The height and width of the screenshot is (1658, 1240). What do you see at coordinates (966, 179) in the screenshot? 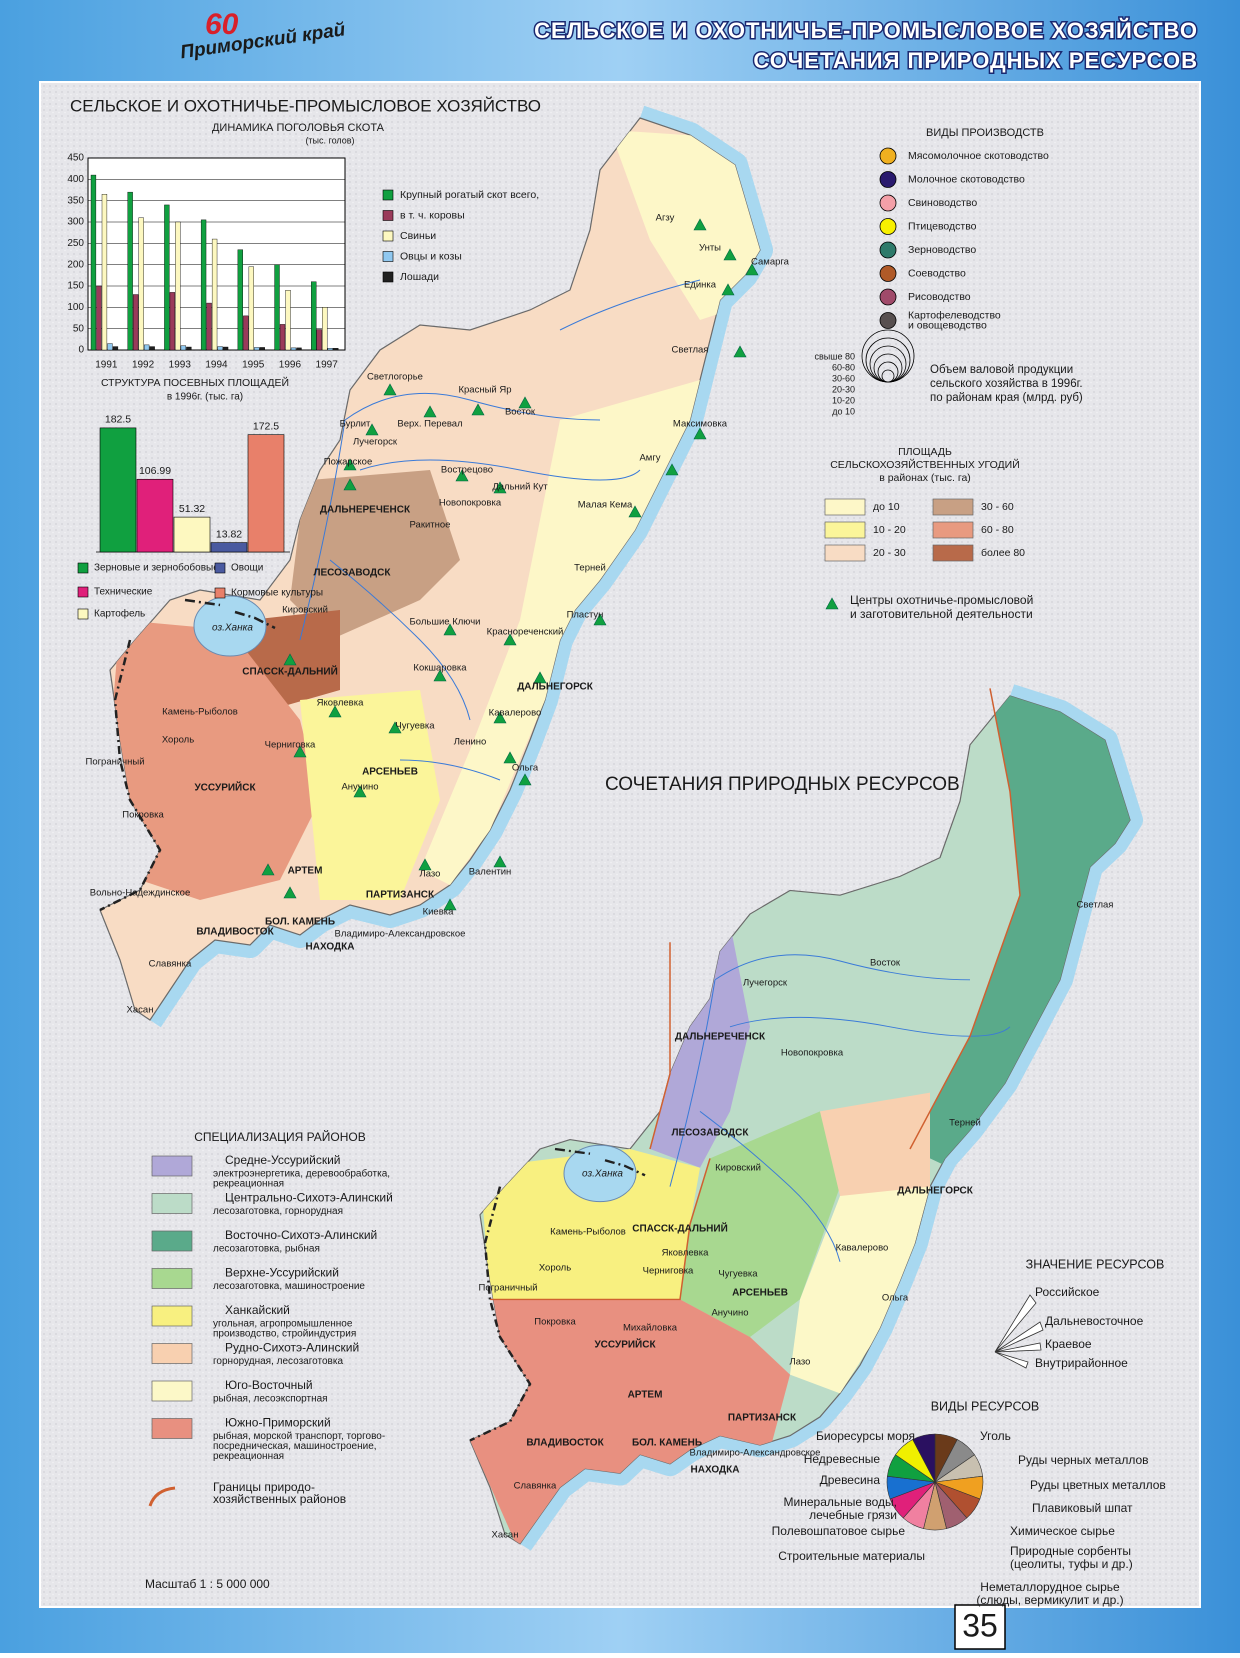
I see `legend-label: Молочное скотоводство` at bounding box center [966, 179].